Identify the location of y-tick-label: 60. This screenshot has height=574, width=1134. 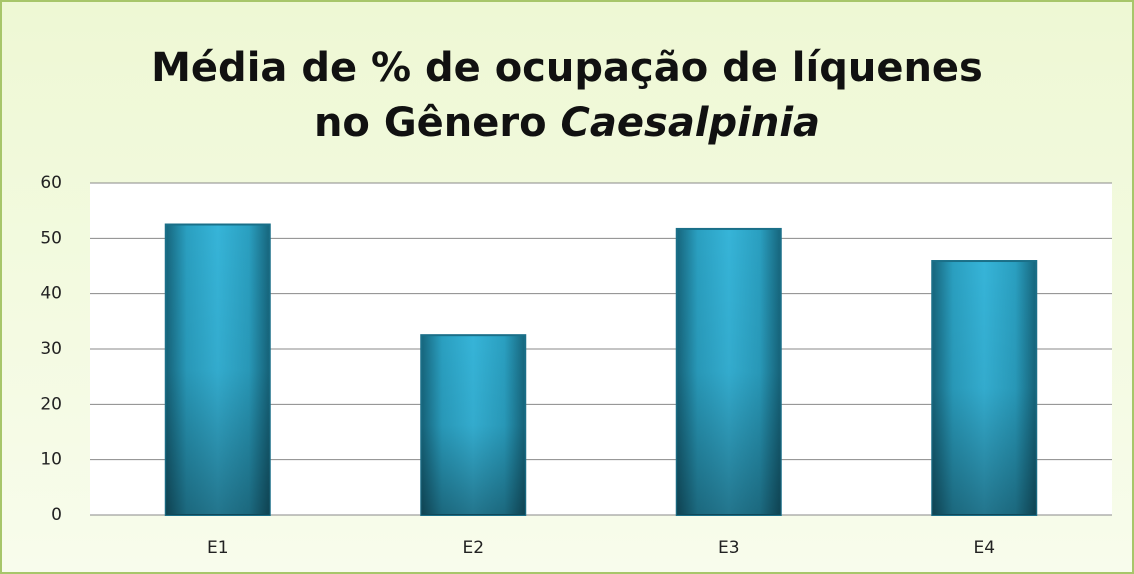
(51, 183).